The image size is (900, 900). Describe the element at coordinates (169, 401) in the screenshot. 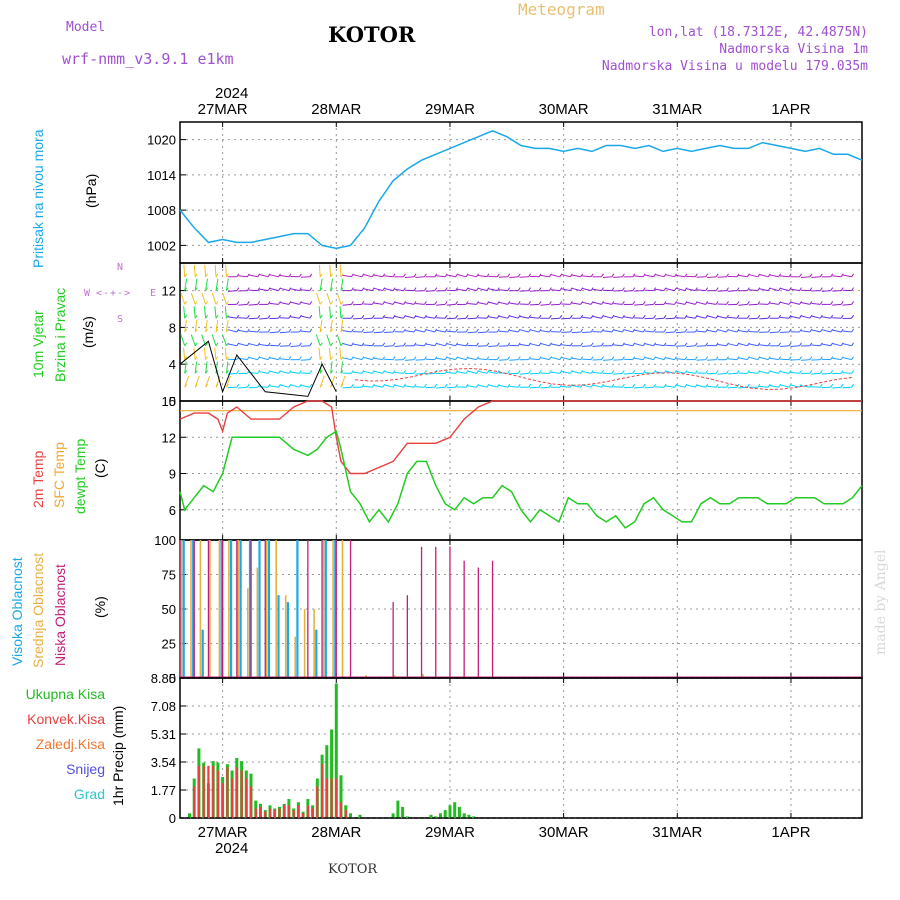

I see `temp-ytick-label: 15` at that location.